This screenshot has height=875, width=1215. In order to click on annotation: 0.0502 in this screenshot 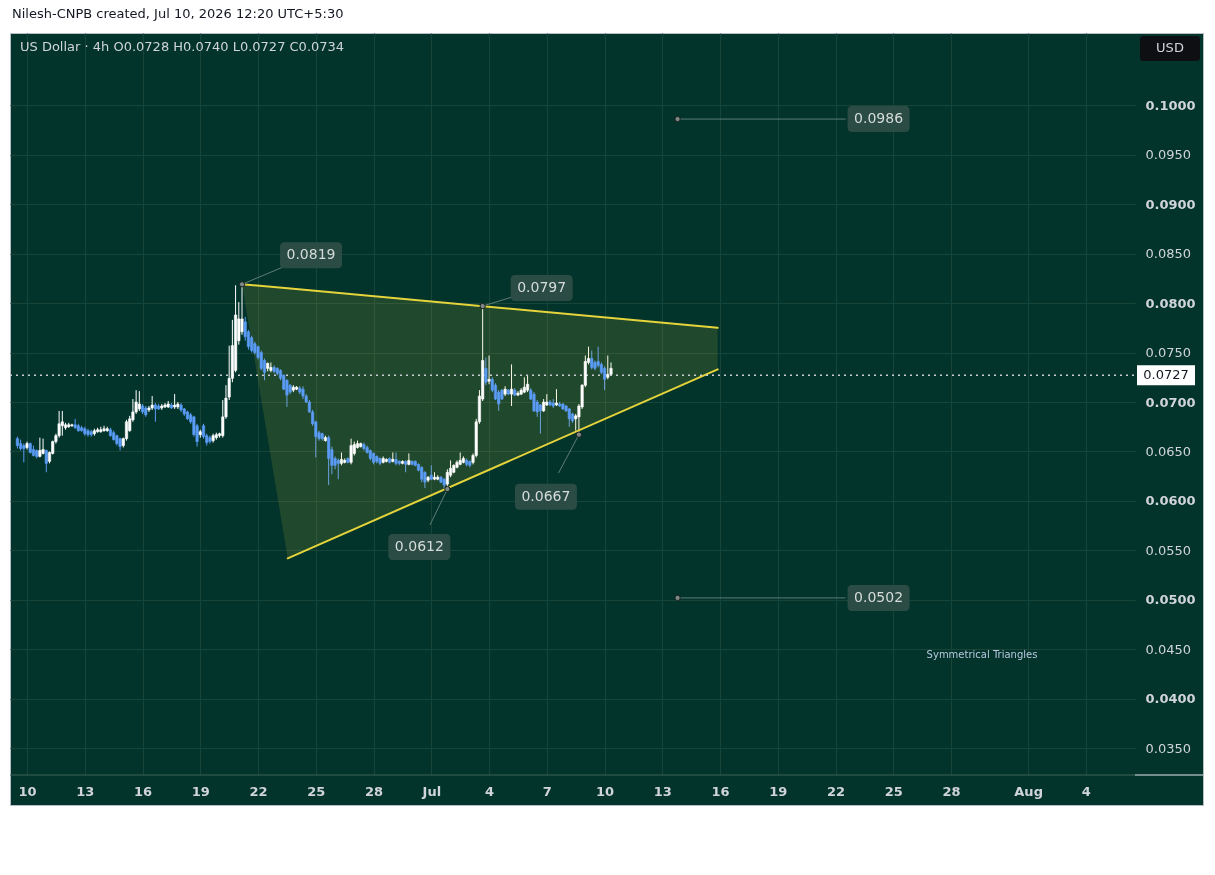, I will do `click(879, 596)`.